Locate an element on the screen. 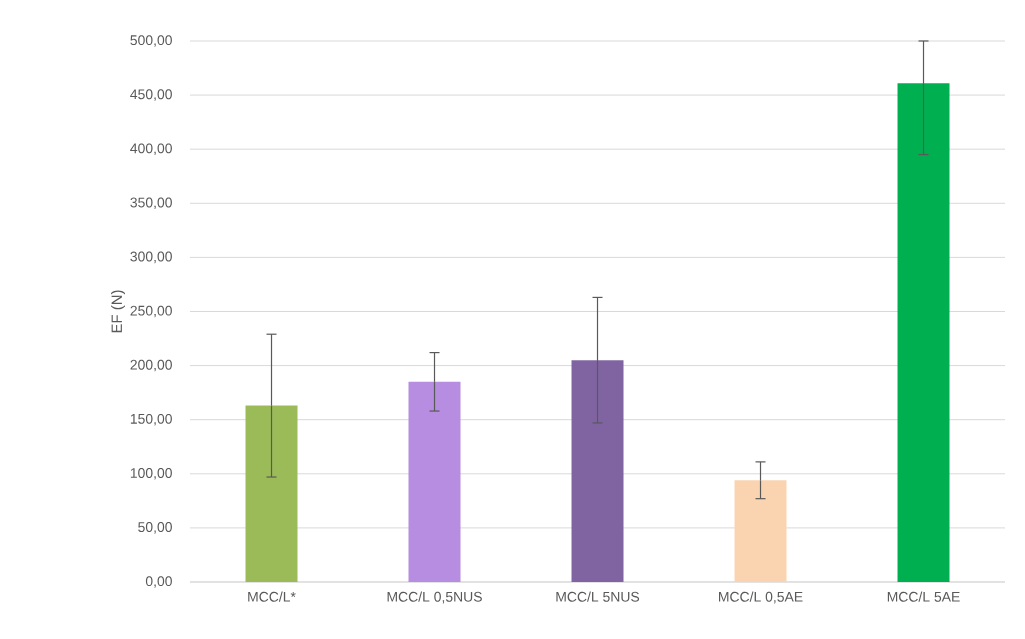 Image resolution: width=1025 pixels, height=639 pixels. y-tick-label: 450,00 is located at coordinates (151, 95).